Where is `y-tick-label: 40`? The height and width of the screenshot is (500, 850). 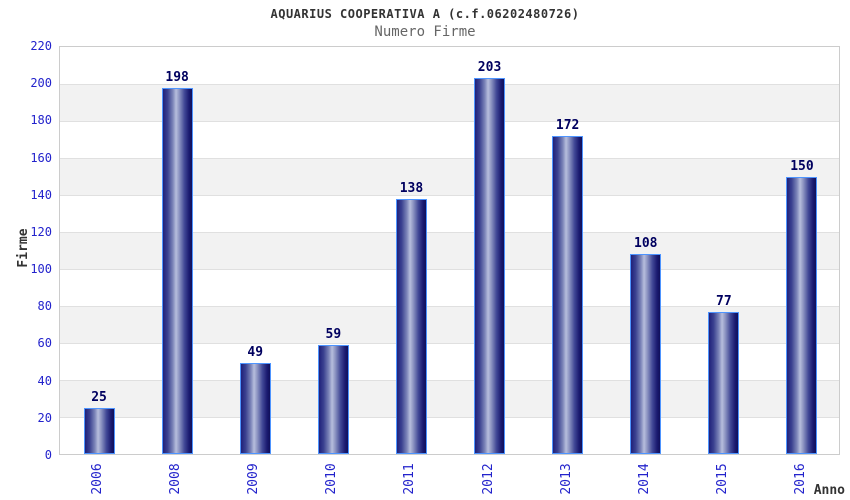
y-tick-label: 40 is located at coordinates (44, 380).